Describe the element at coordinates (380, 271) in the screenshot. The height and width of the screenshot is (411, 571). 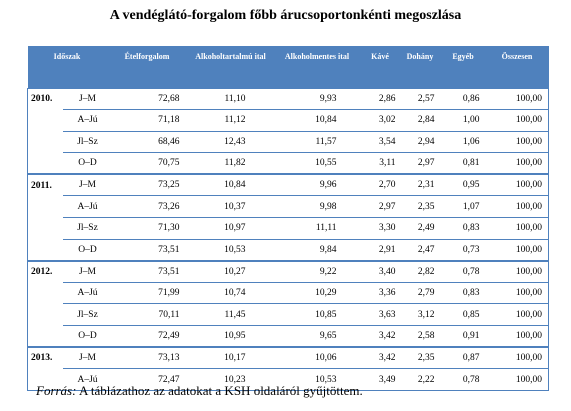
I see `cell-value: 3,40` at that location.